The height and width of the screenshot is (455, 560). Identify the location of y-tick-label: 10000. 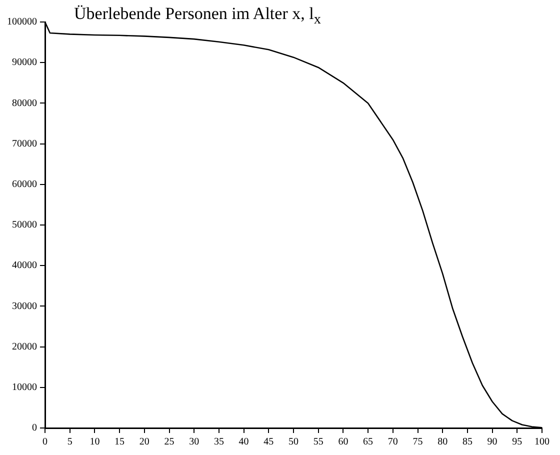
(24, 388).